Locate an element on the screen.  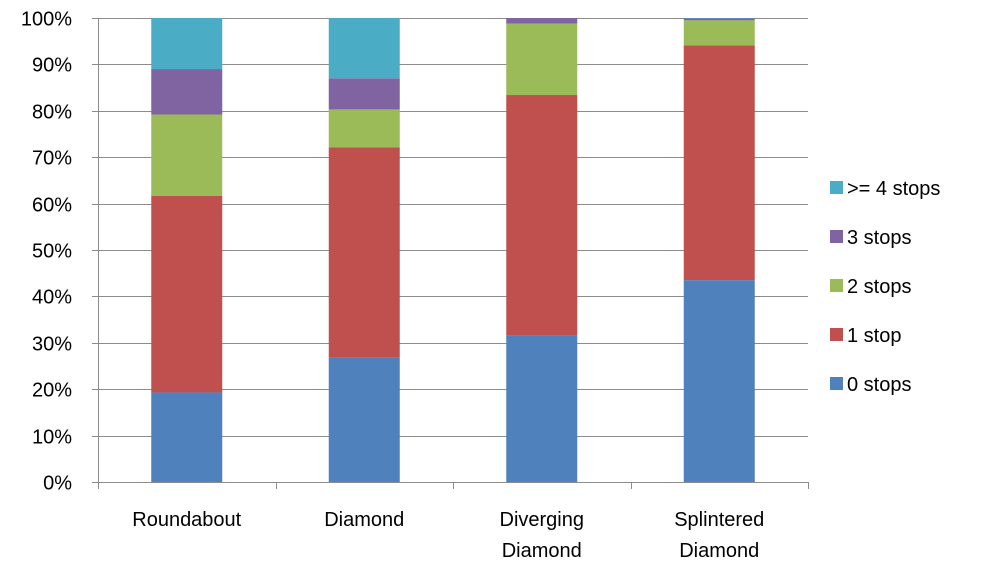
y-tick-label: 90% is located at coordinates (52, 66).